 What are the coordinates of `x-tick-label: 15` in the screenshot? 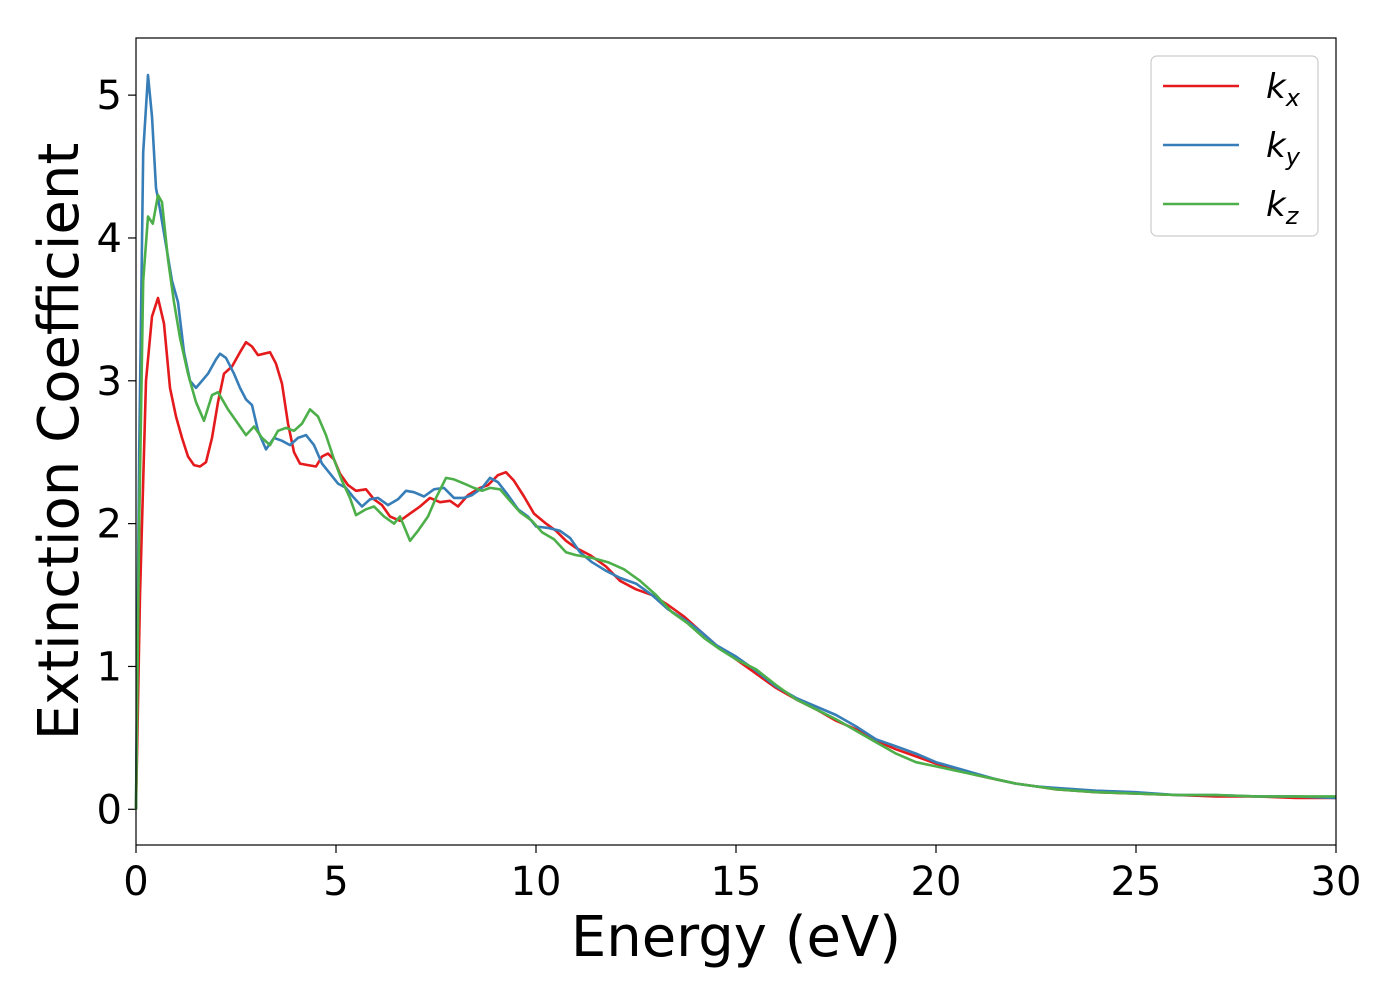 It's located at (736, 882).